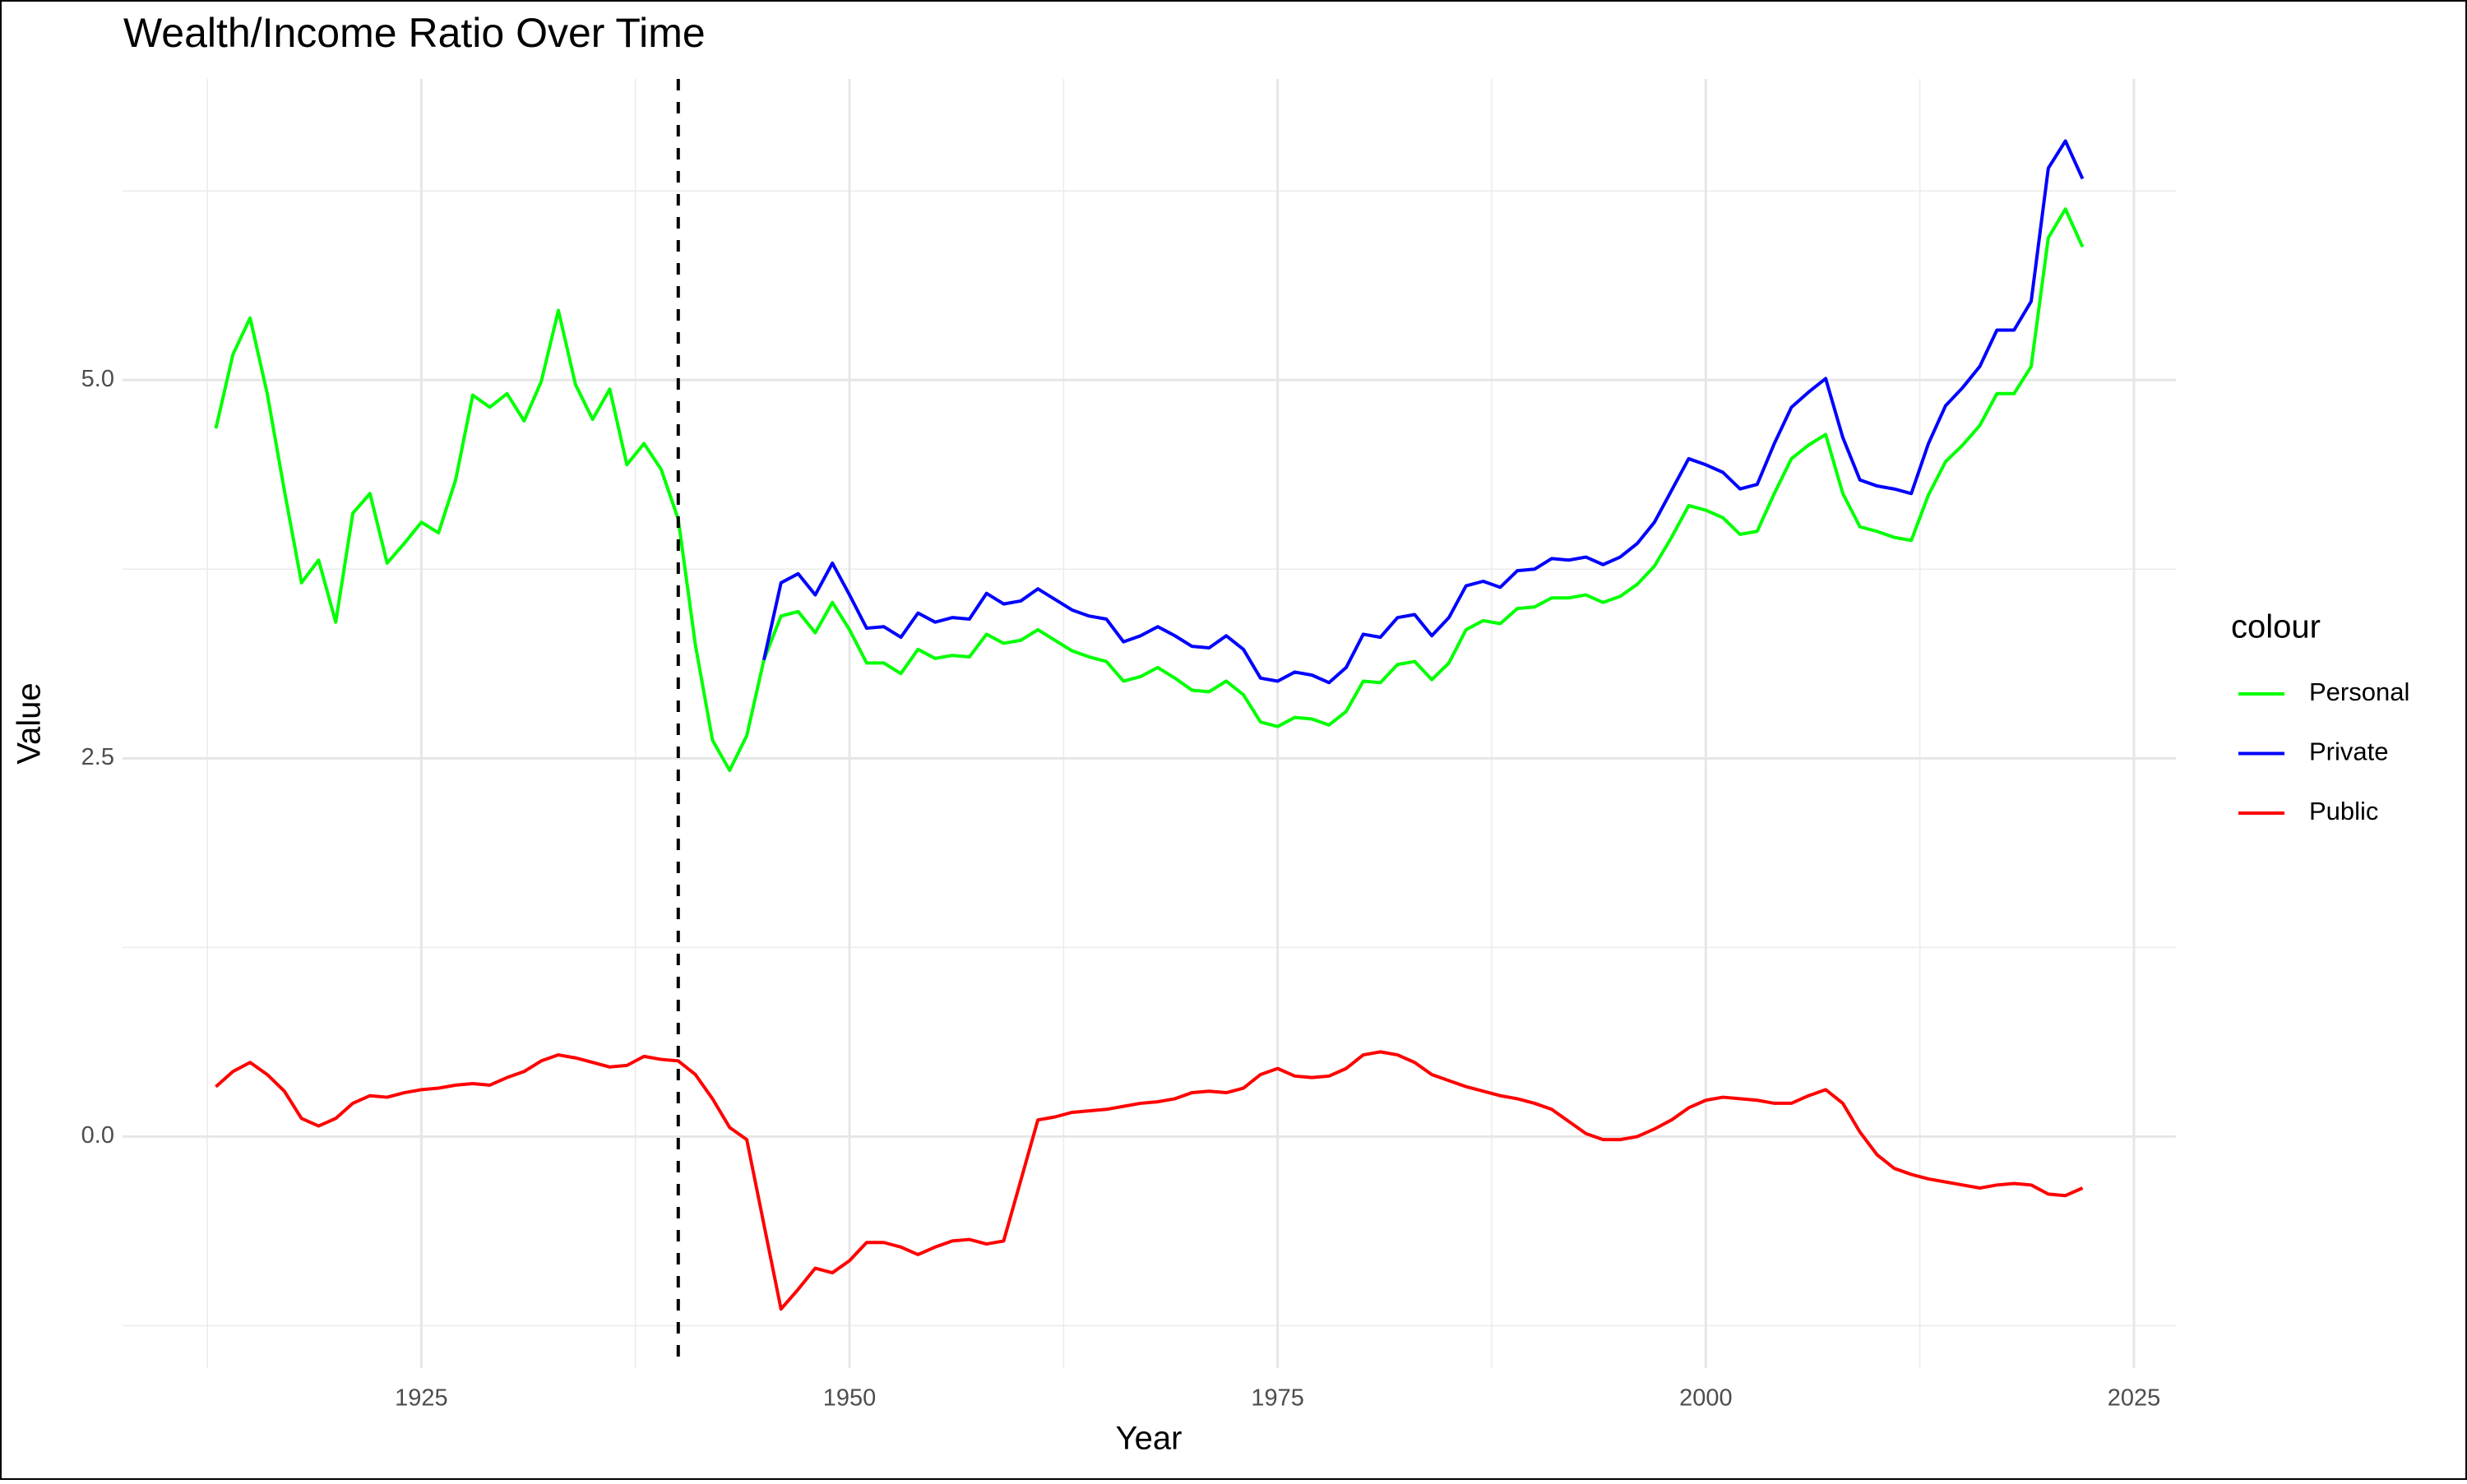  Describe the element at coordinates (1278, 1398) in the screenshot. I see `x-tick-label: 1975` at that location.